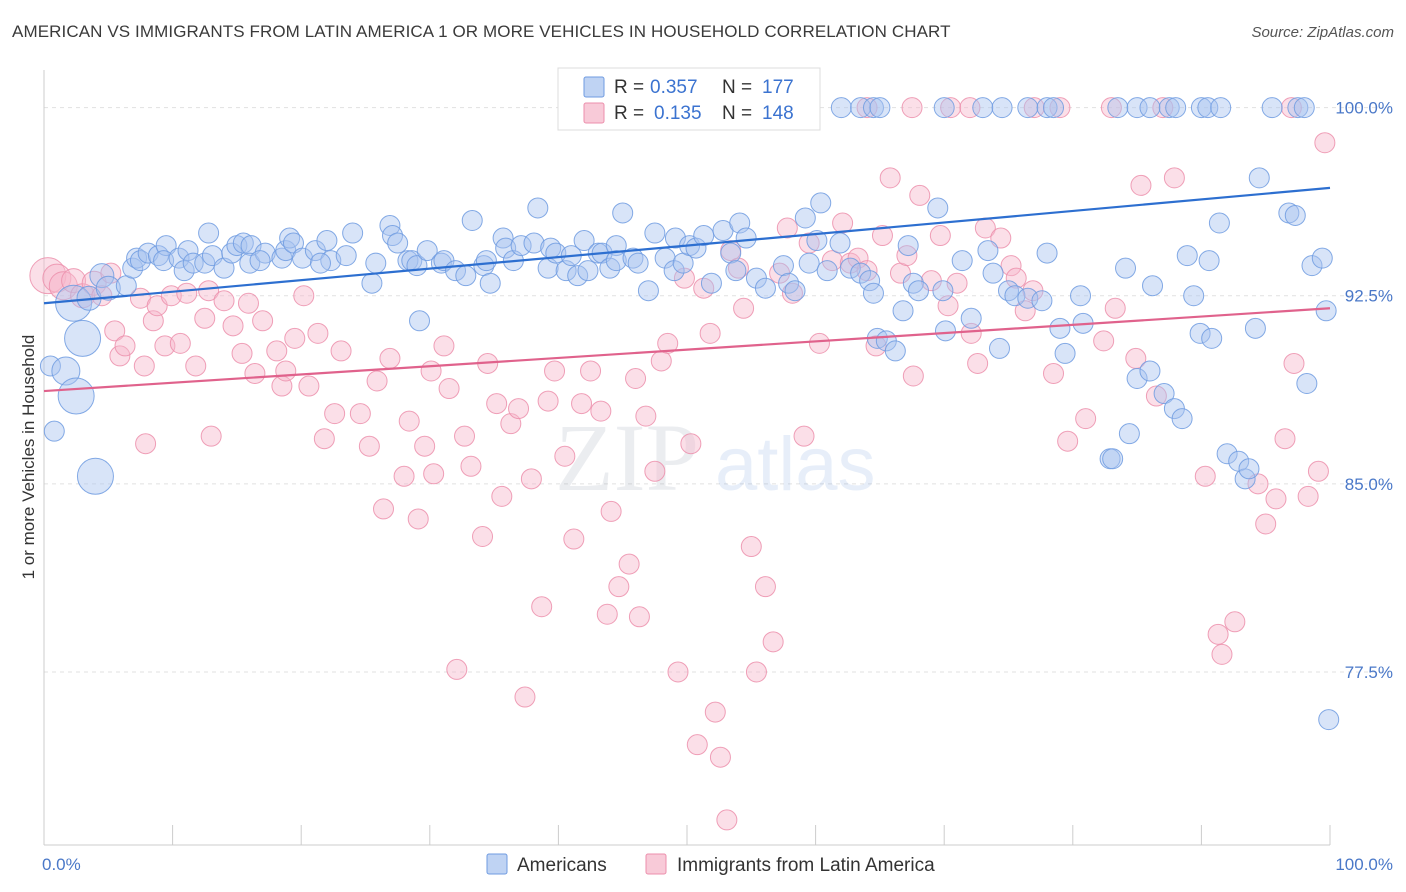  What do you see at coordinates (629, 113) in the screenshot?
I see `immigrants-r-label: R =` at bounding box center [629, 113].